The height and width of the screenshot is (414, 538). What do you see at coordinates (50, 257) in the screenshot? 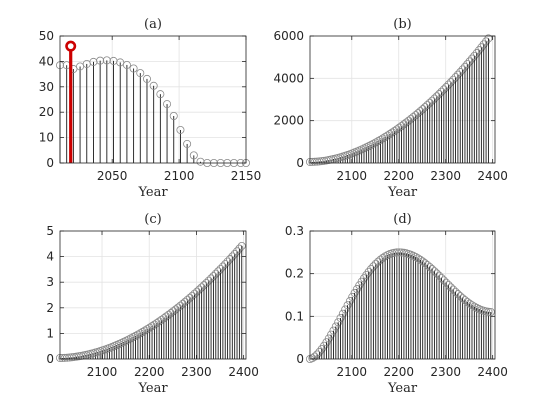
I see `y-tick-label: 4` at bounding box center [50, 257].